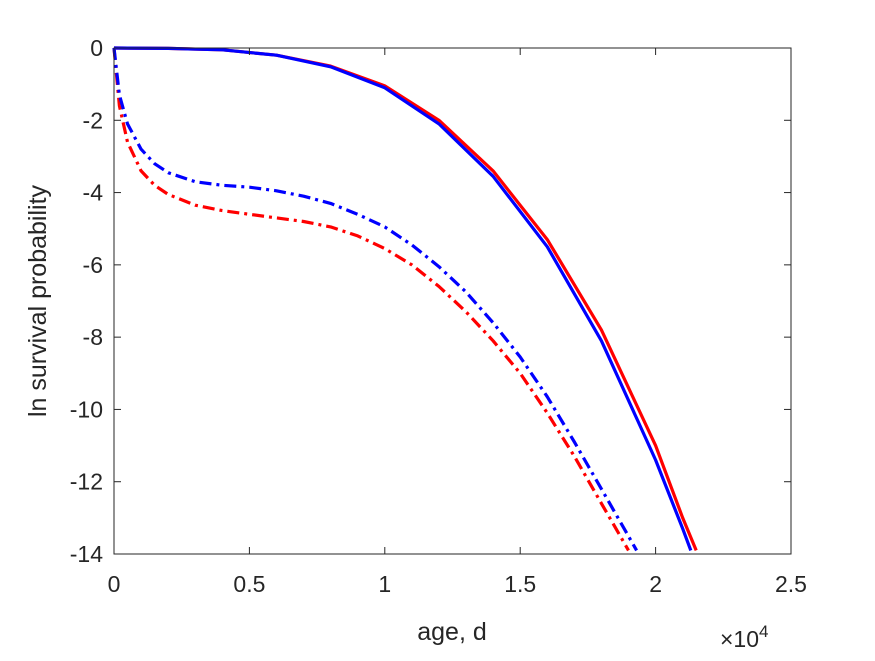  What do you see at coordinates (249, 584) in the screenshot?
I see `x-tick-label-2: 0.5` at bounding box center [249, 584].